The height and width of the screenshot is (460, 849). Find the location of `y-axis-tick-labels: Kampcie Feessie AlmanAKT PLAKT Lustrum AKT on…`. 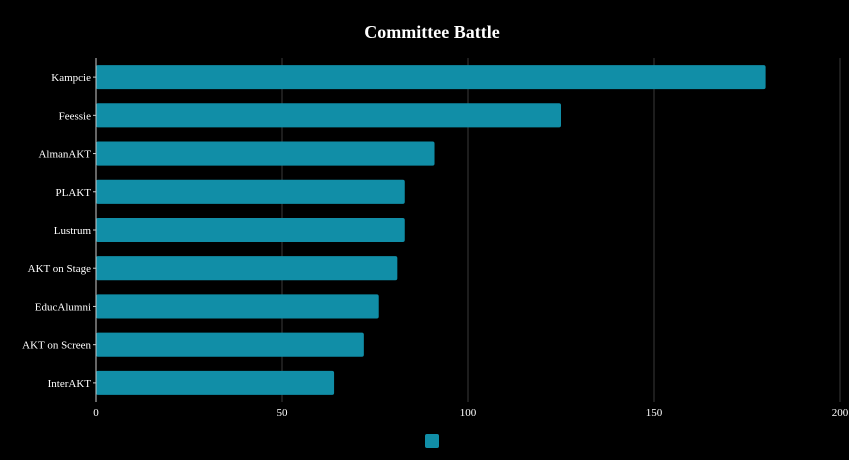

y-axis-tick-labels: Kampcie Feessie AlmanAKT PLAKT Lustrum AKT on… is located at coordinates (59, 231).